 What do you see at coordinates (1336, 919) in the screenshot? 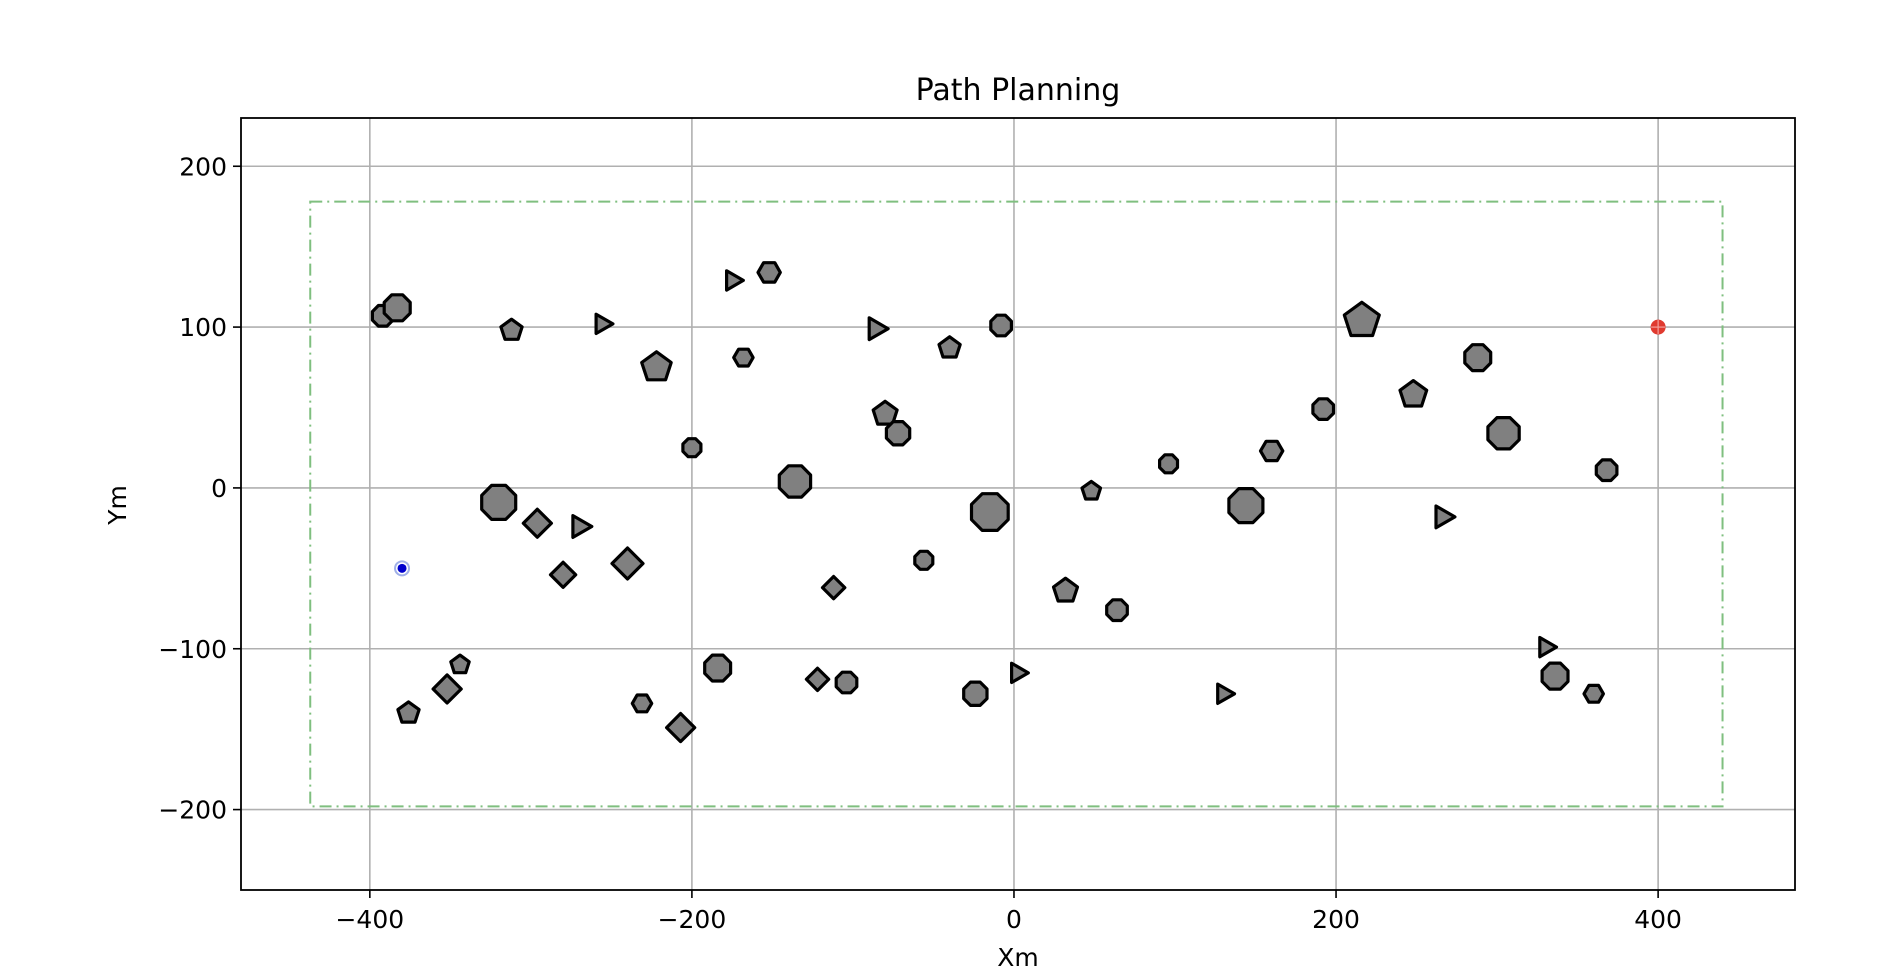
I see `x-tick-label: 200` at bounding box center [1336, 919].